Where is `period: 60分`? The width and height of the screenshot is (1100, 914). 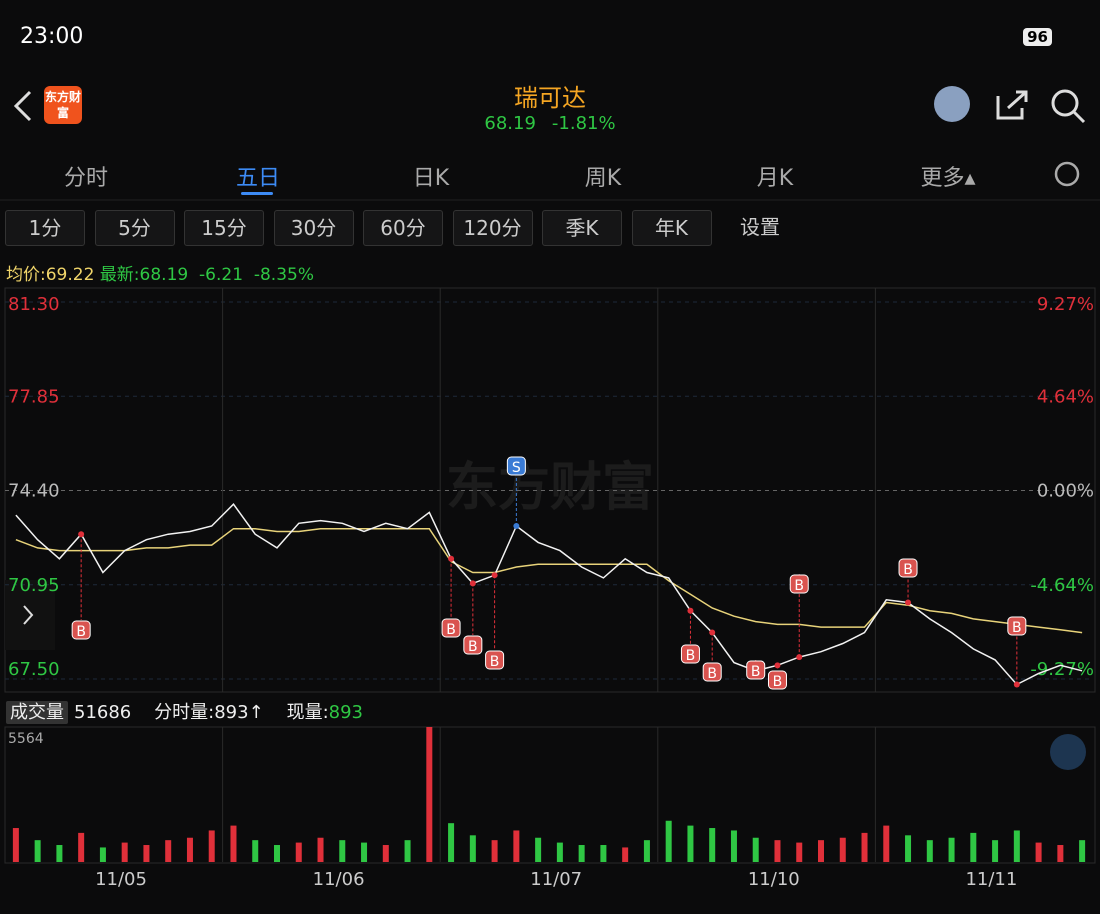 period: 60分 is located at coordinates (403, 228).